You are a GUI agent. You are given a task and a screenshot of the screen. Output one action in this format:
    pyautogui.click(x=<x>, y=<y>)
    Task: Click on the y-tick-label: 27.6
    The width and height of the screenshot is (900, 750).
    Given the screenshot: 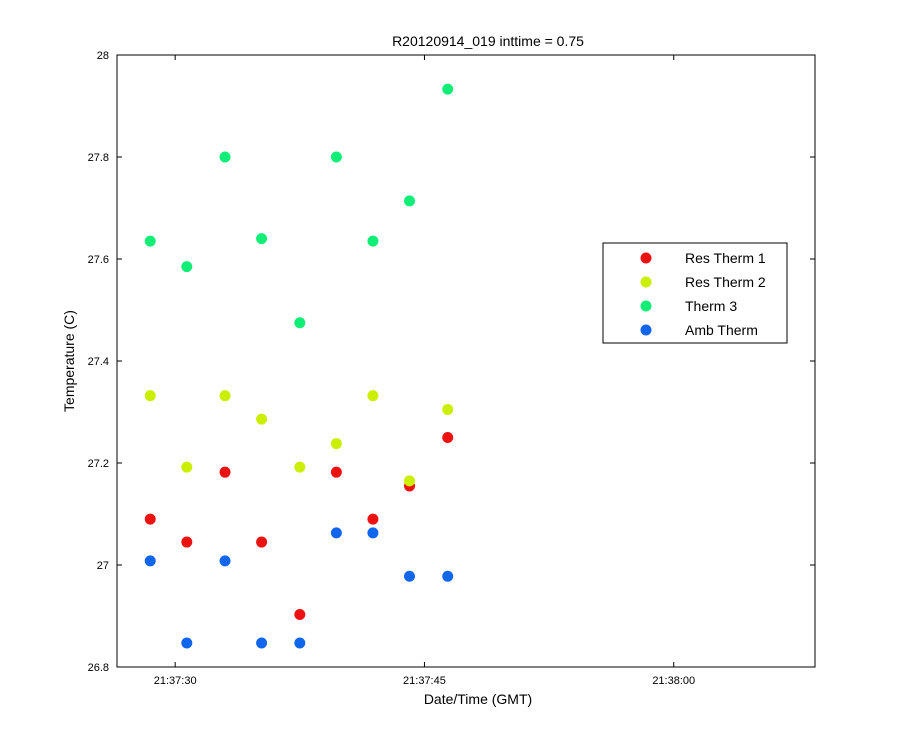 What is the action you would take?
    pyautogui.click(x=98, y=260)
    